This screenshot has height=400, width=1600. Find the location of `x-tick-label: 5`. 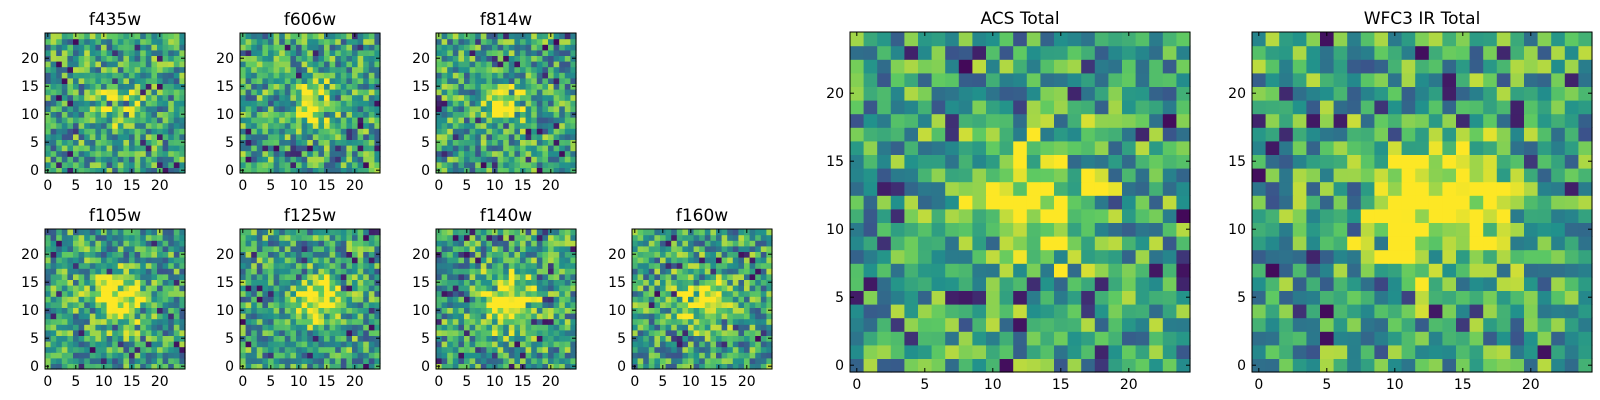

x-tick-label: 5 is located at coordinates (466, 186).